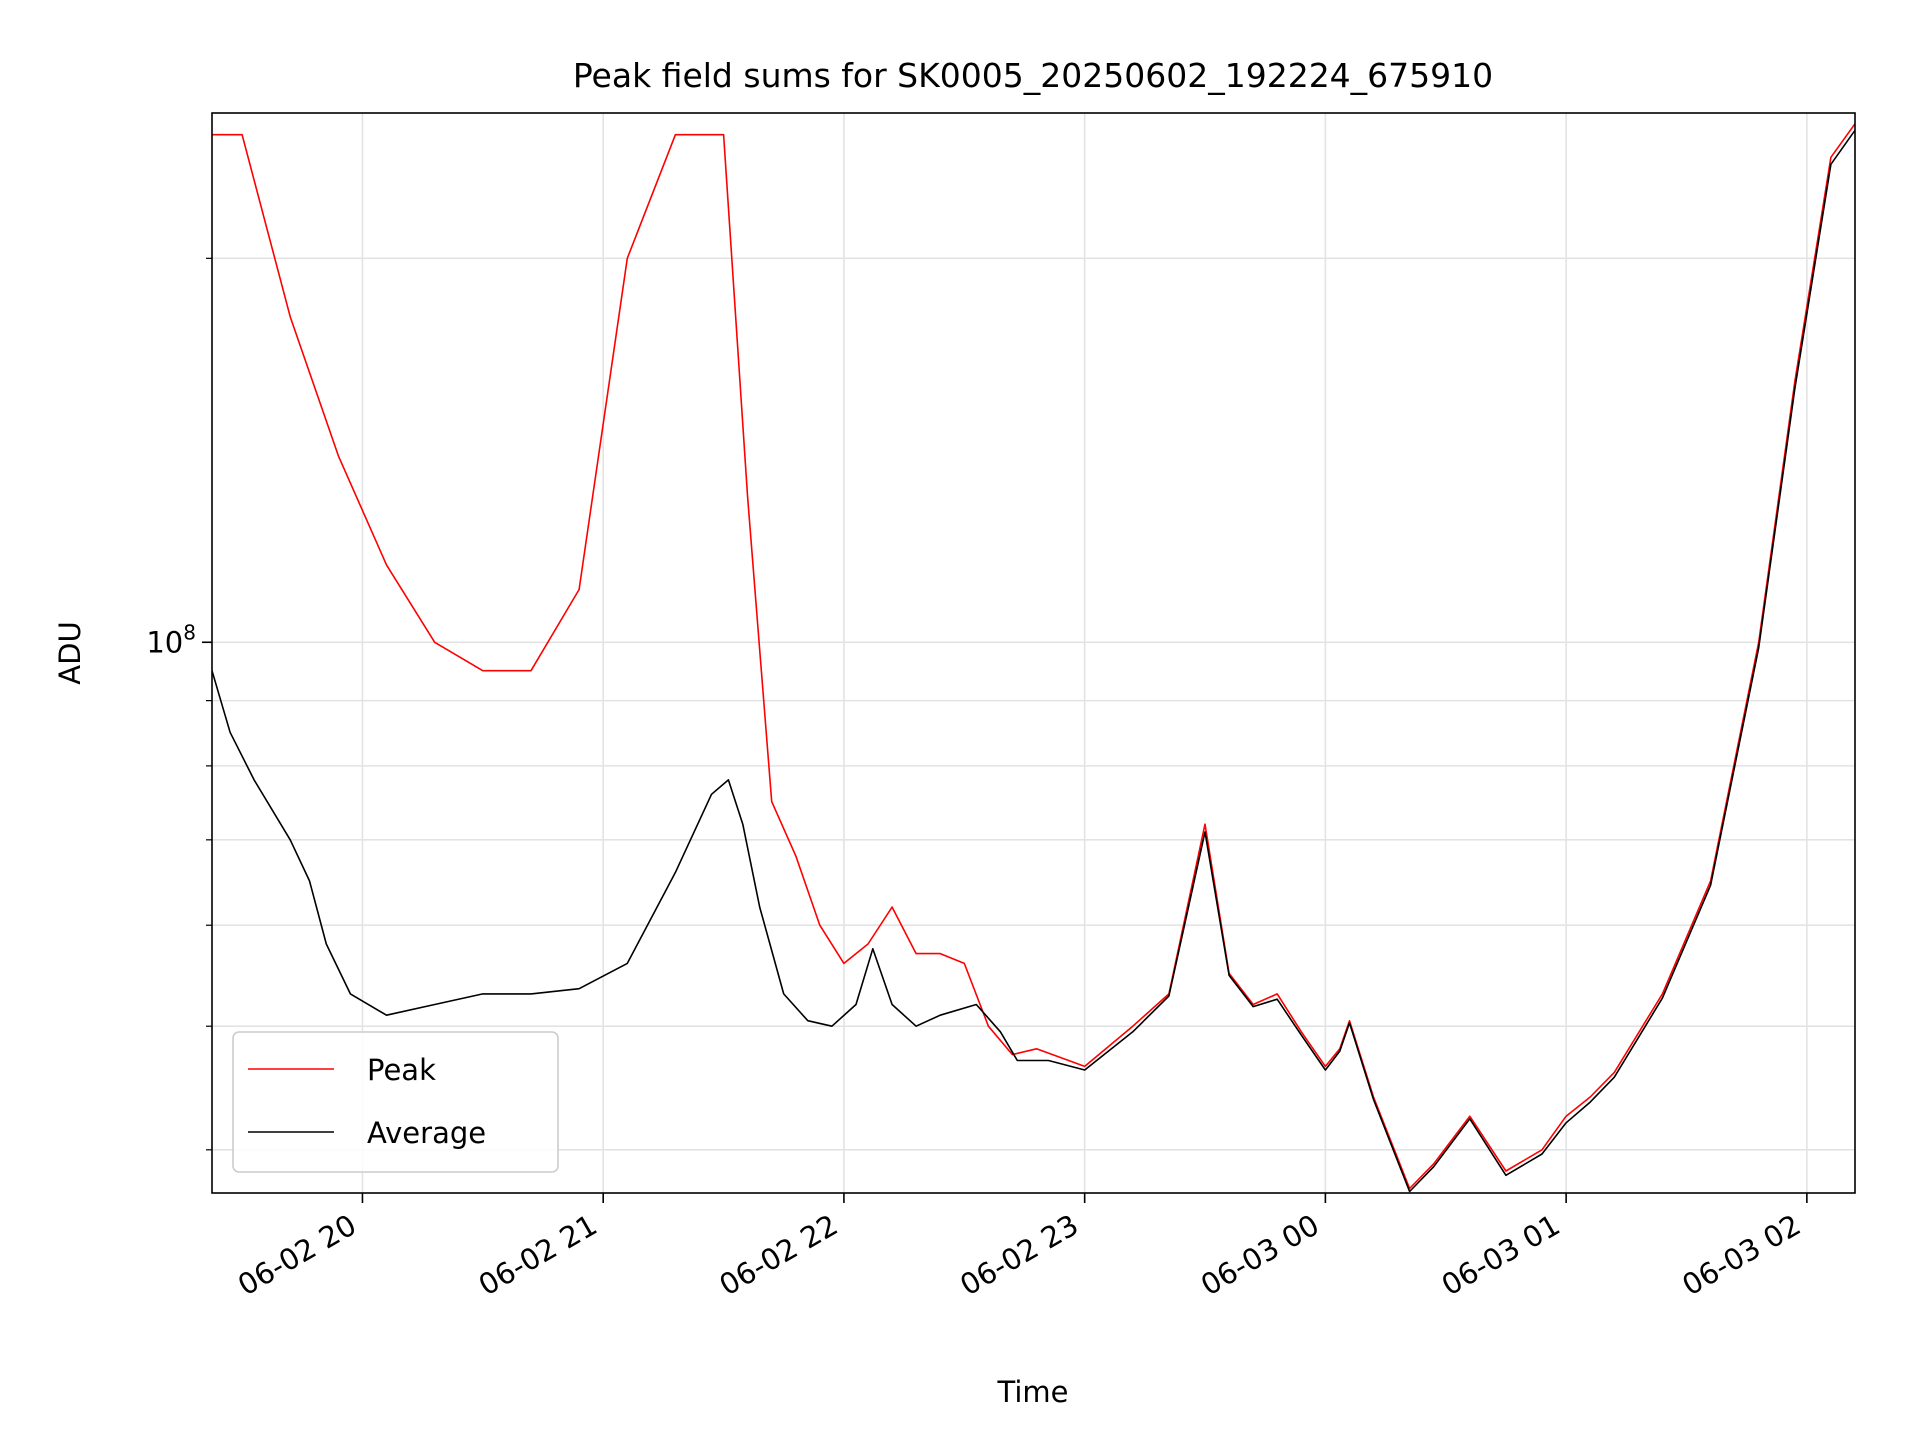 The width and height of the screenshot is (1920, 1440). I want to click on legend-box, so click(395, 1102).